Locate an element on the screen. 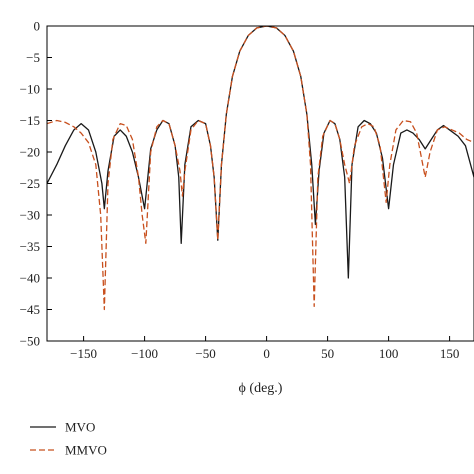  y-tick-label: −45 is located at coordinates (30, 309).